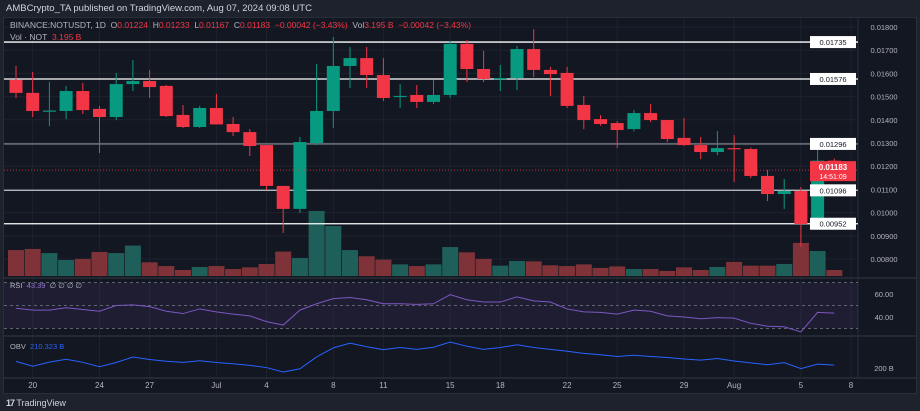  I want to click on price-tick-label: 0.01000, so click(883, 213).